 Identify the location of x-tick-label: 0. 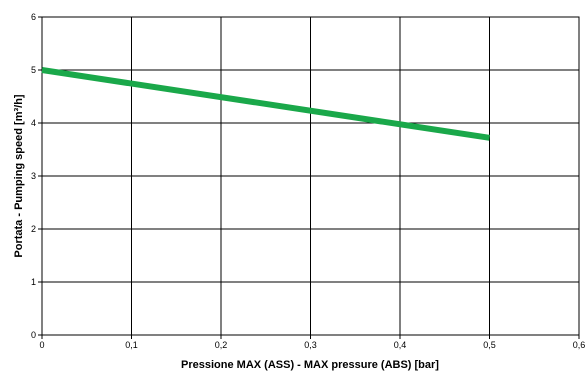
(41, 345).